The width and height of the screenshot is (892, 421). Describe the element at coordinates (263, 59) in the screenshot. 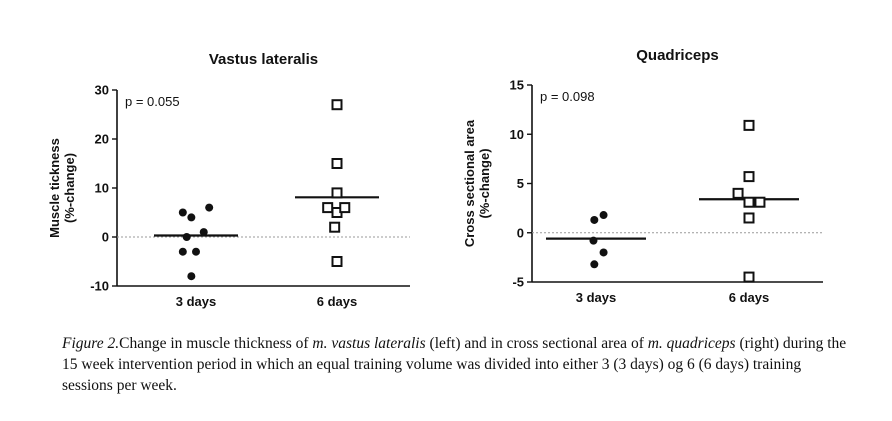

I see `chart-title: Vastus lateralis` at that location.